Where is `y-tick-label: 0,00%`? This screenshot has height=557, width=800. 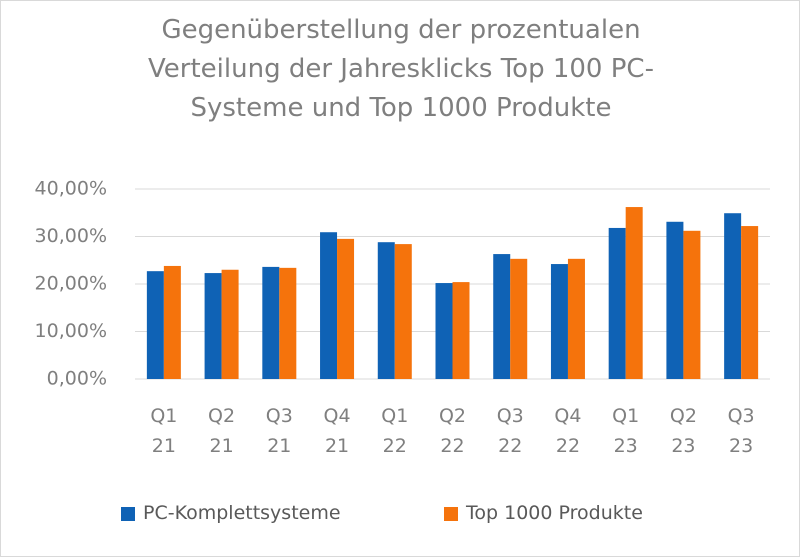
y-tick-label: 0,00% is located at coordinates (77, 379).